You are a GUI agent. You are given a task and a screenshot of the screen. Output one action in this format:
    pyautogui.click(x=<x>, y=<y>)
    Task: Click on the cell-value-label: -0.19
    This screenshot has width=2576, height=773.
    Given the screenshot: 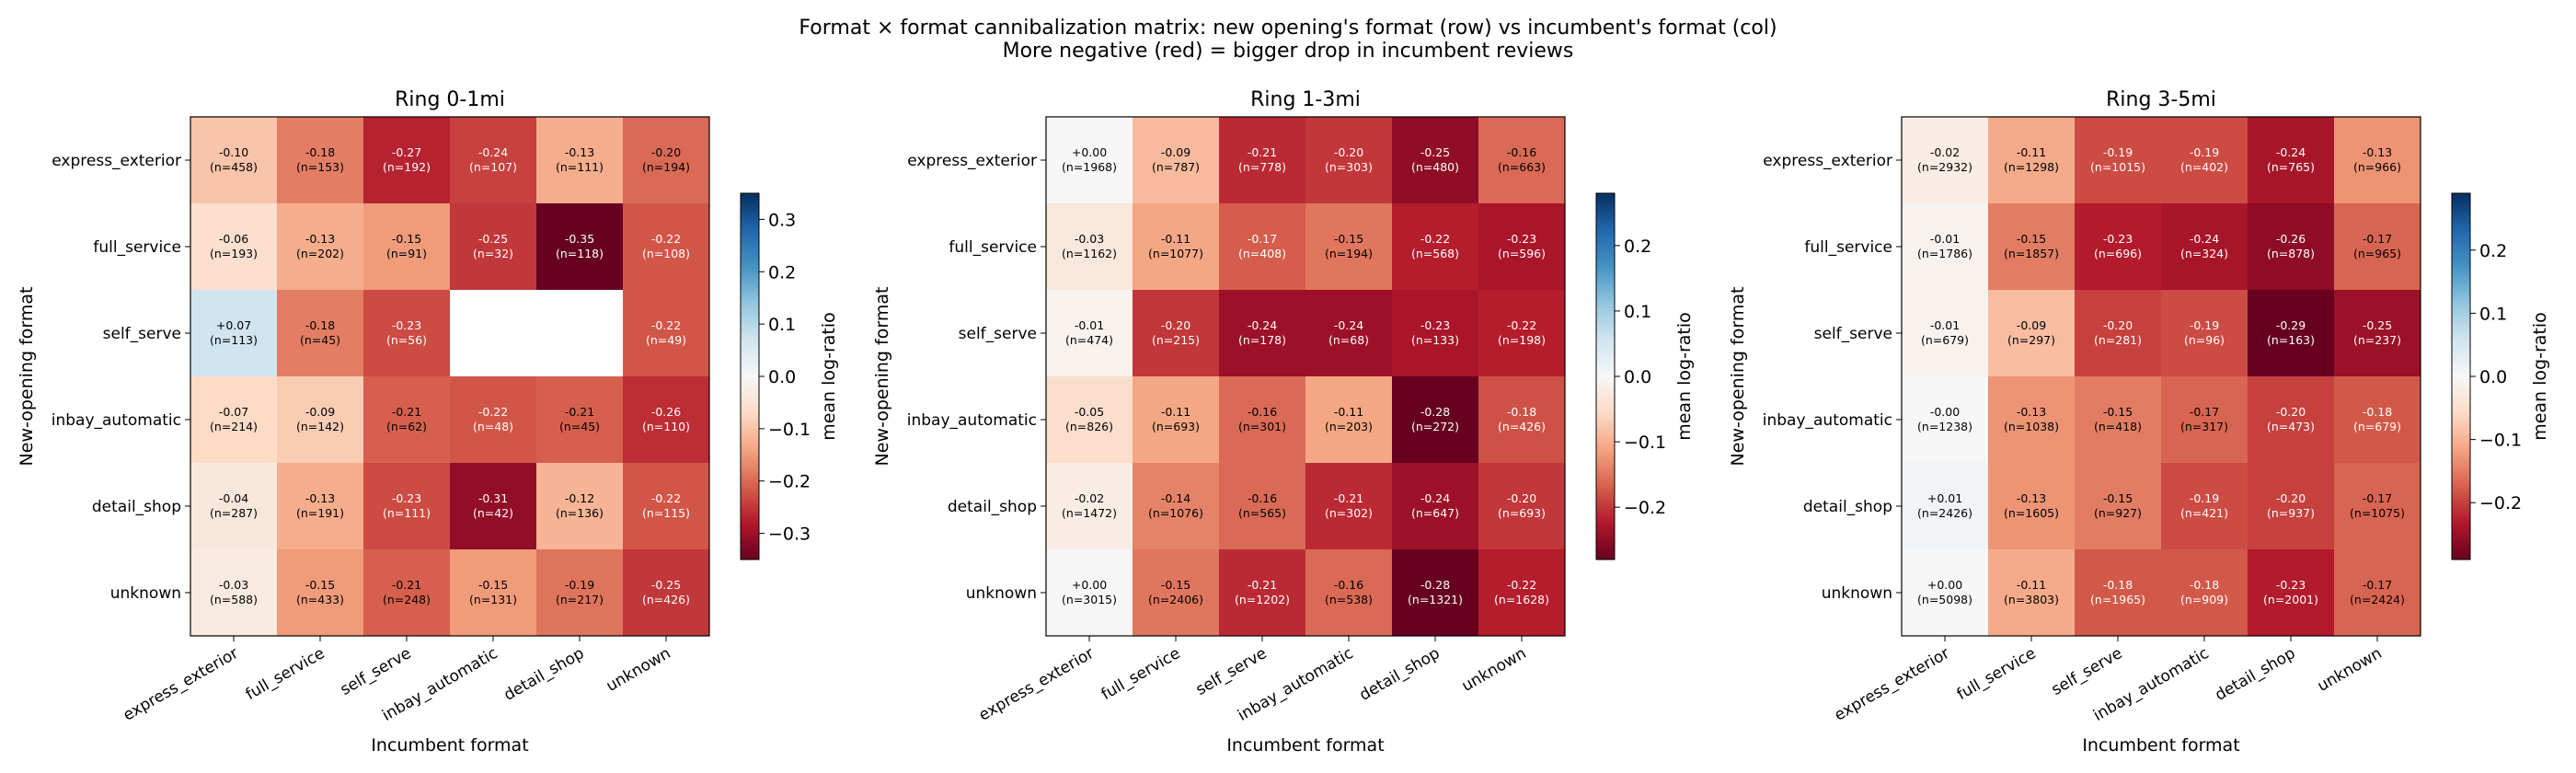 What is the action you would take?
    pyautogui.click(x=2118, y=152)
    